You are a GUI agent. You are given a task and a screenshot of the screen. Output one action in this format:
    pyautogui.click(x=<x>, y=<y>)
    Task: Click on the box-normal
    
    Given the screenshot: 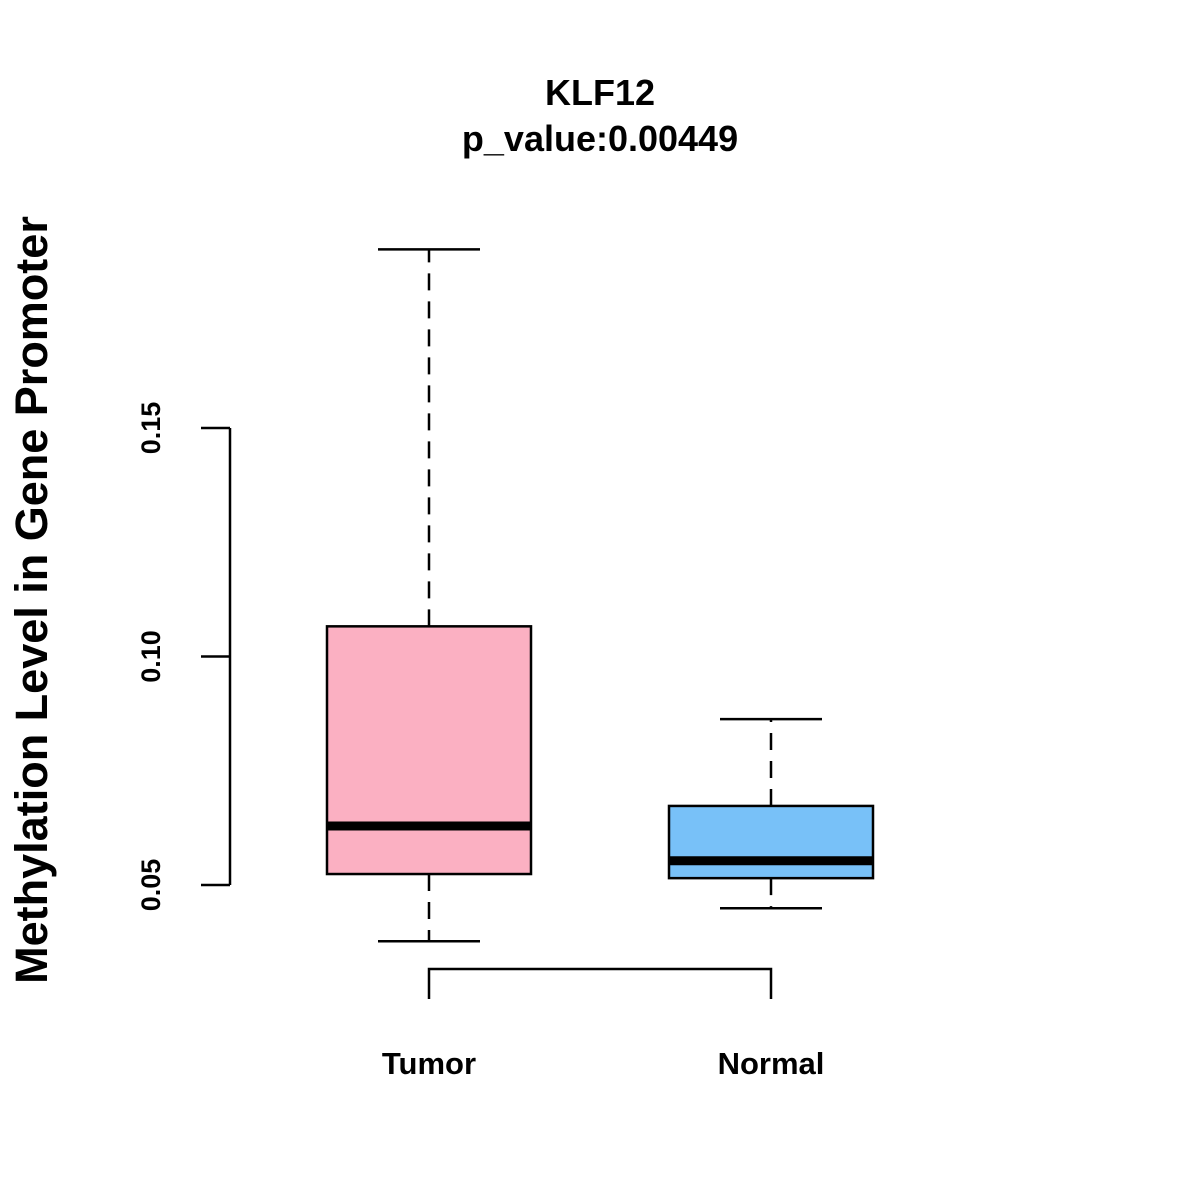 What is the action you would take?
    pyautogui.click(x=771, y=813)
    